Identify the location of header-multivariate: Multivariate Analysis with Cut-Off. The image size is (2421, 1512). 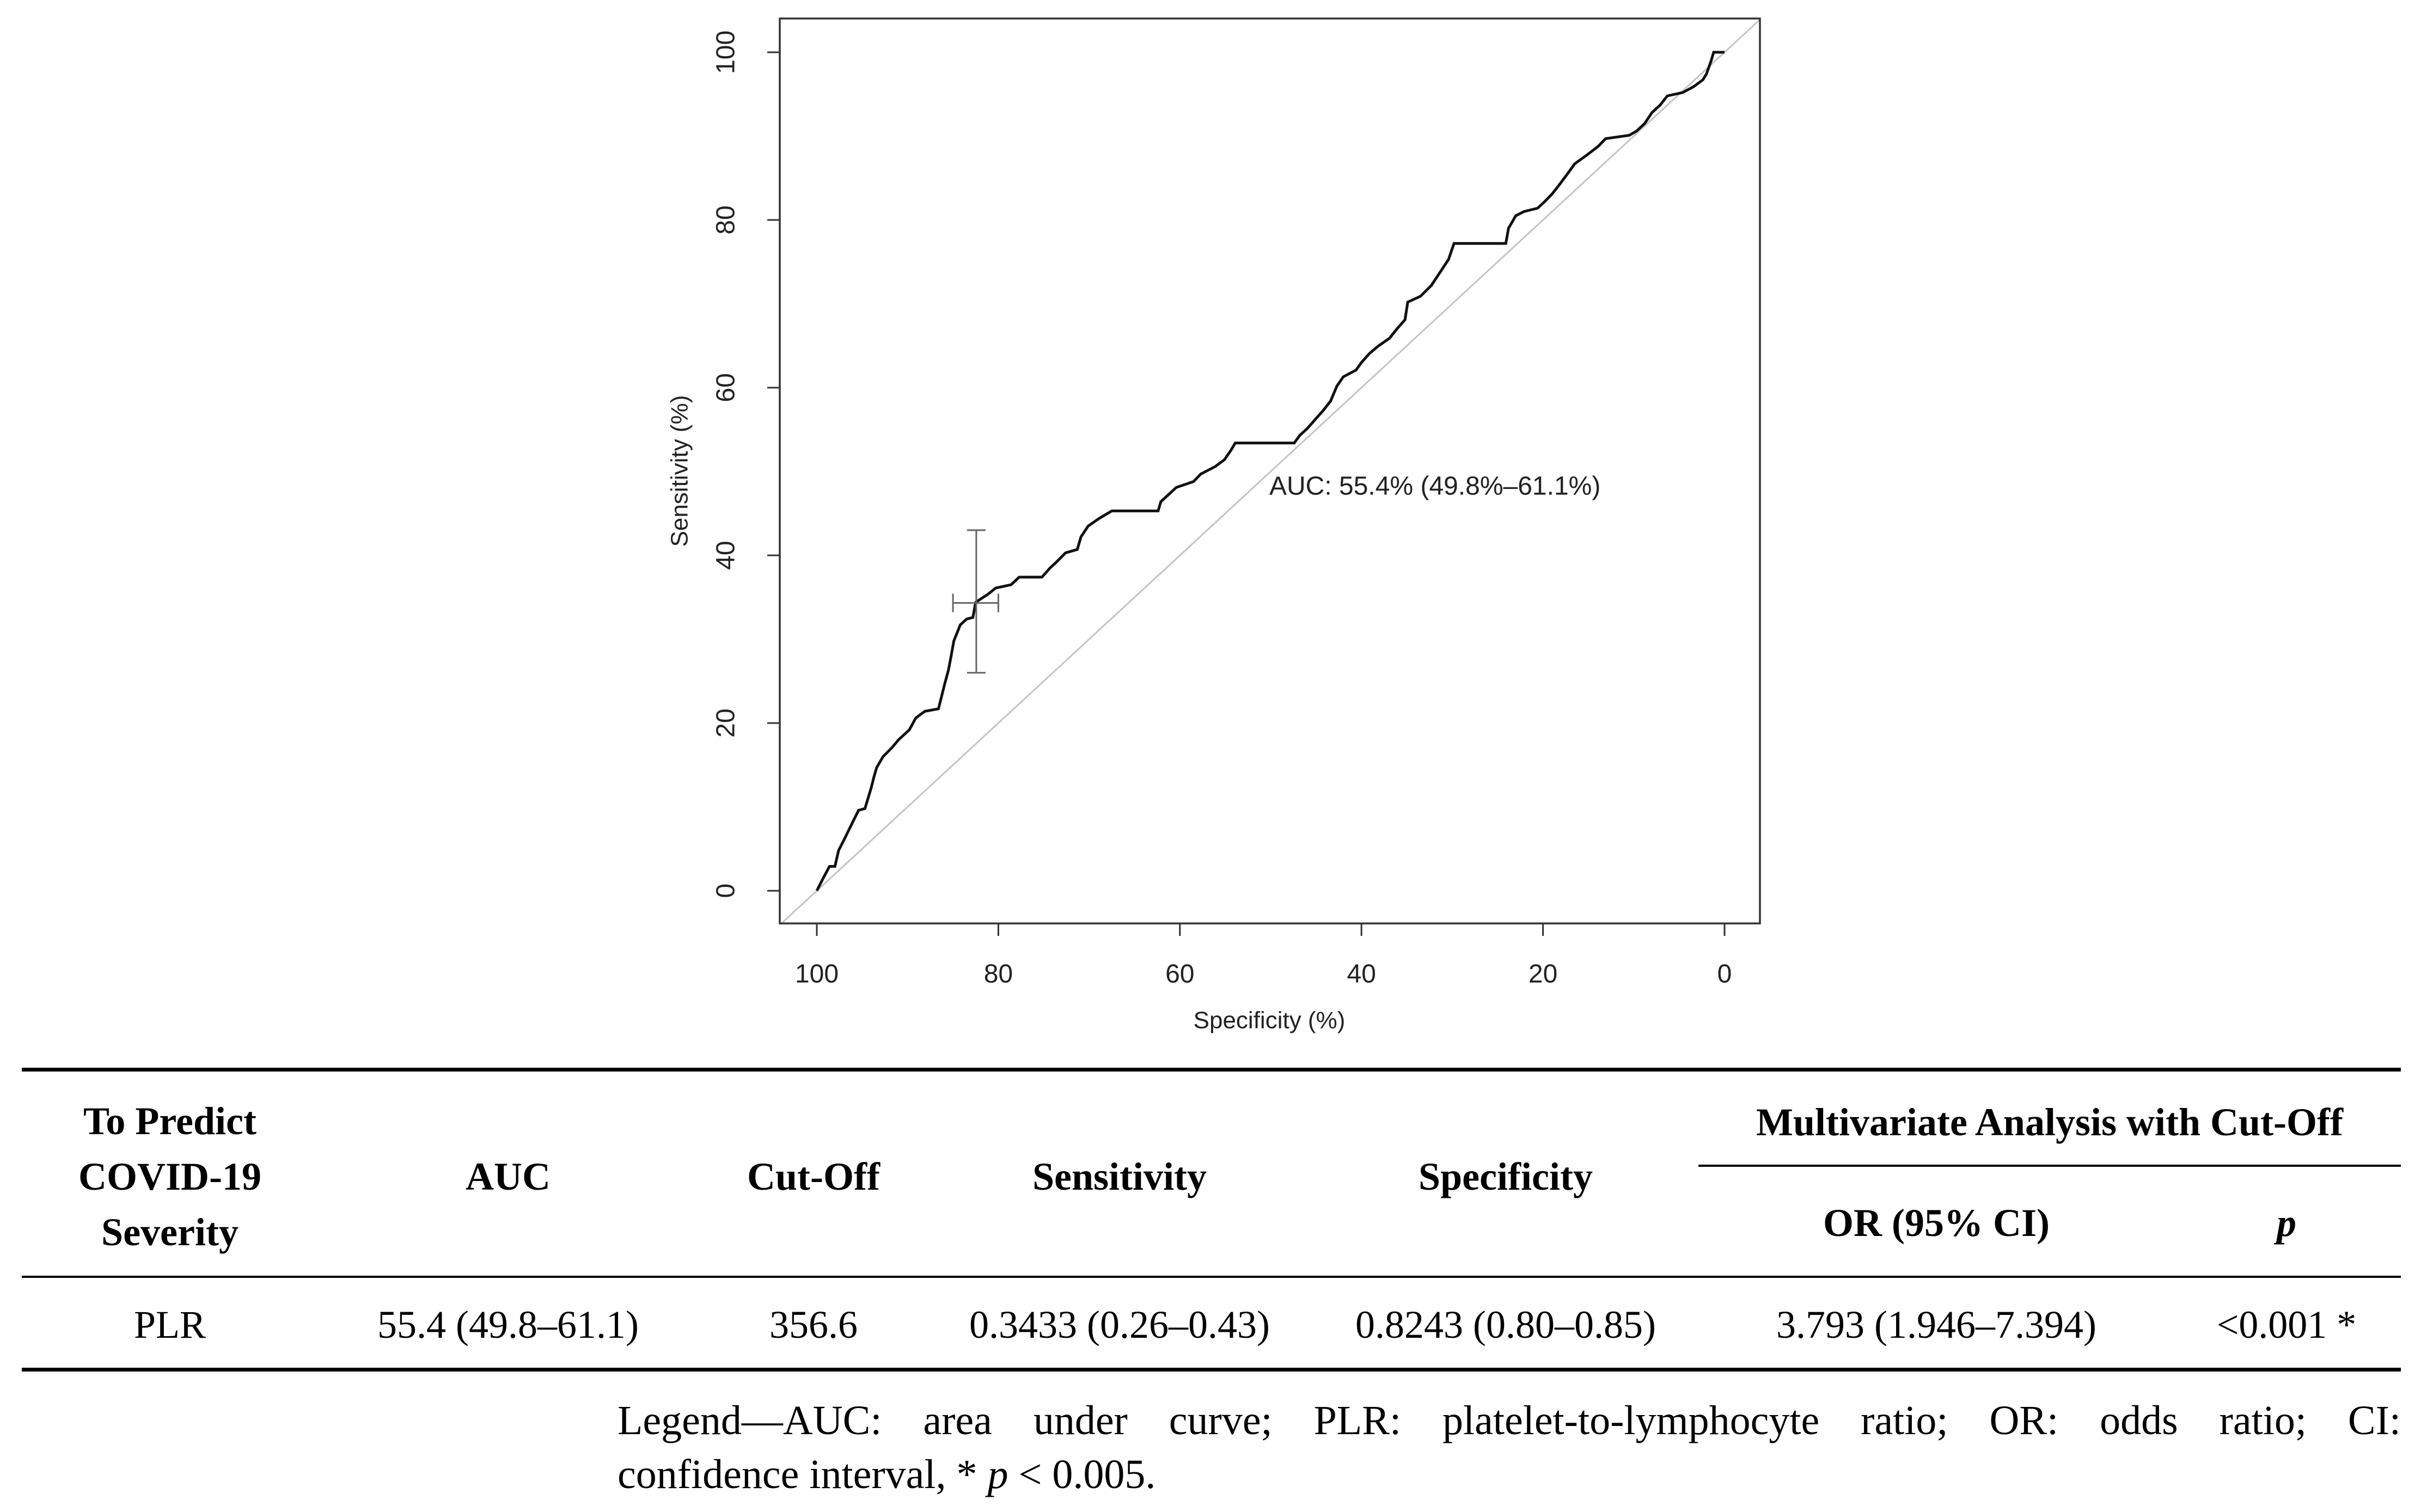
(2049, 1122).